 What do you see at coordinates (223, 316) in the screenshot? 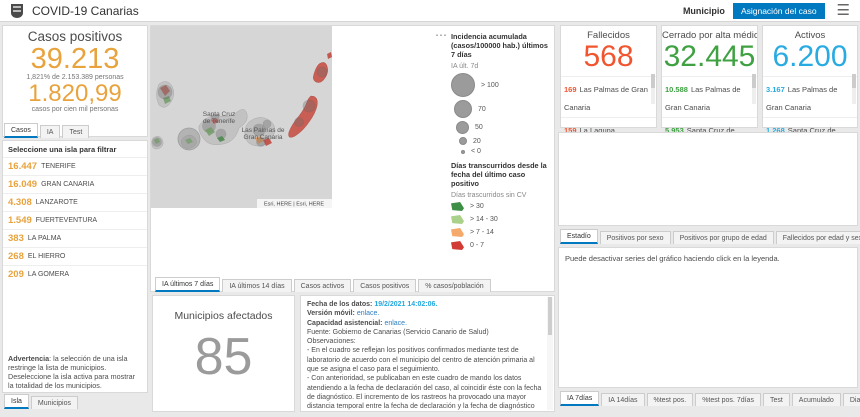
I see `municipios-afectados-title: Municipios afectados` at bounding box center [223, 316].